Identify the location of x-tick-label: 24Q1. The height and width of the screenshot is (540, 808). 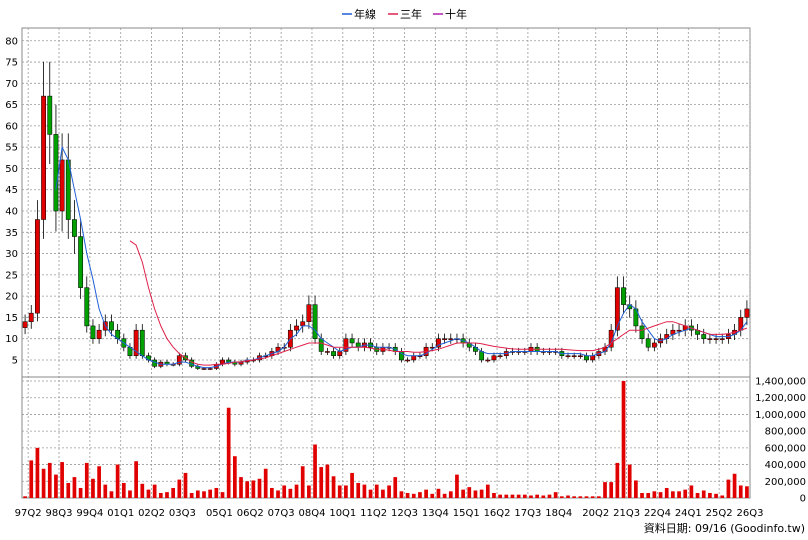
(688, 513).